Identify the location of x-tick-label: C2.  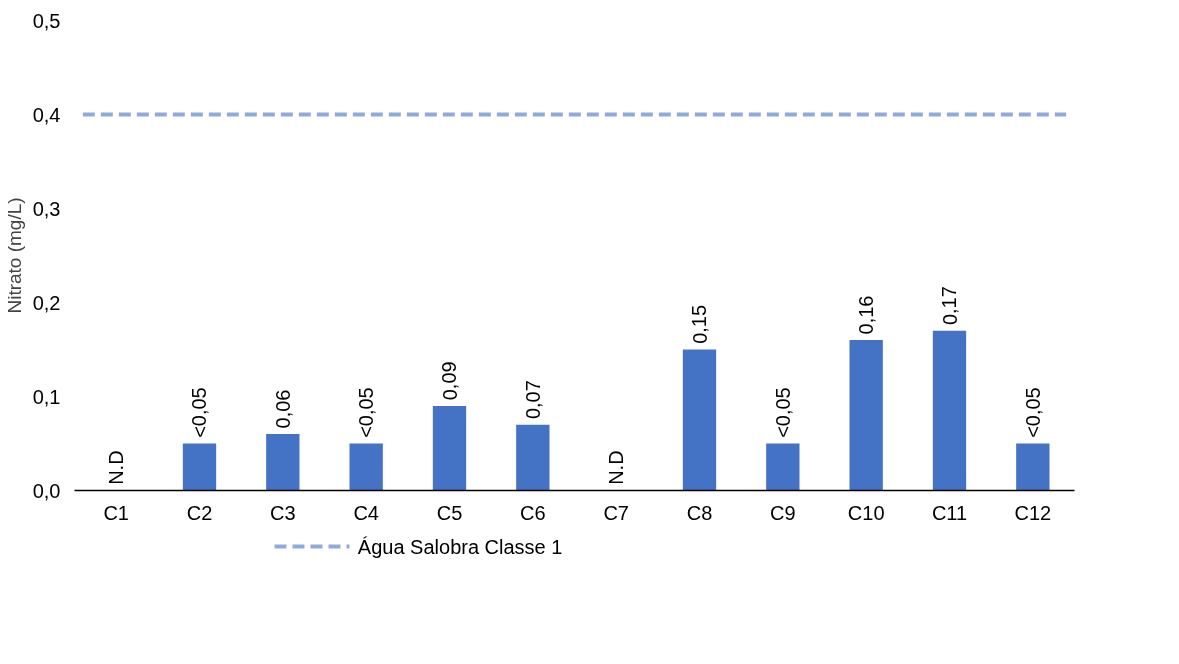
(199, 512).